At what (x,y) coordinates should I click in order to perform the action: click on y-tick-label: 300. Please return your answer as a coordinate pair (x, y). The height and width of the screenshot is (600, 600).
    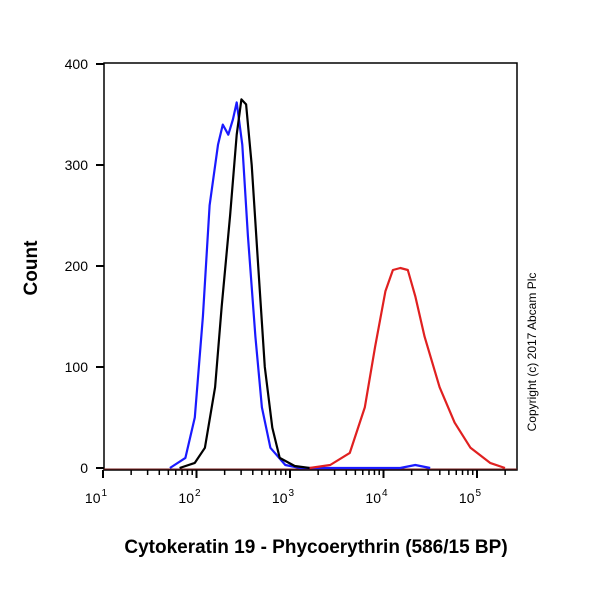
    Looking at the image, I should click on (77, 165).